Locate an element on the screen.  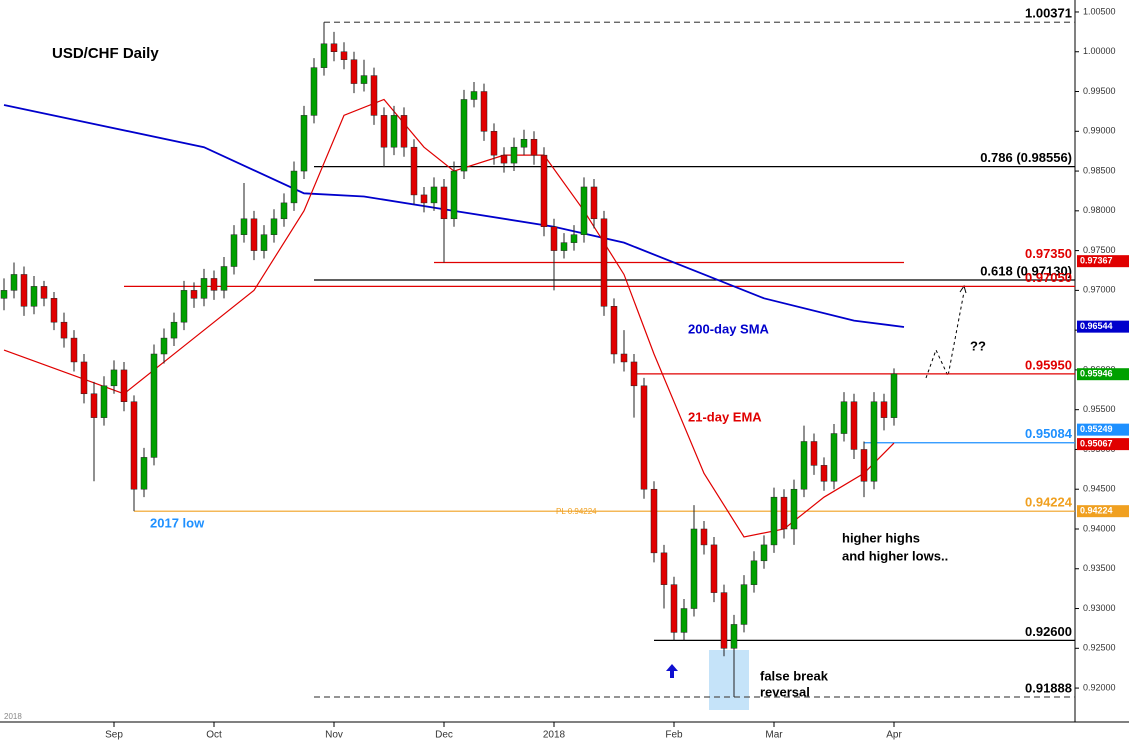
price-marker-label: 0.94224 is located at coordinates (1096, 511).